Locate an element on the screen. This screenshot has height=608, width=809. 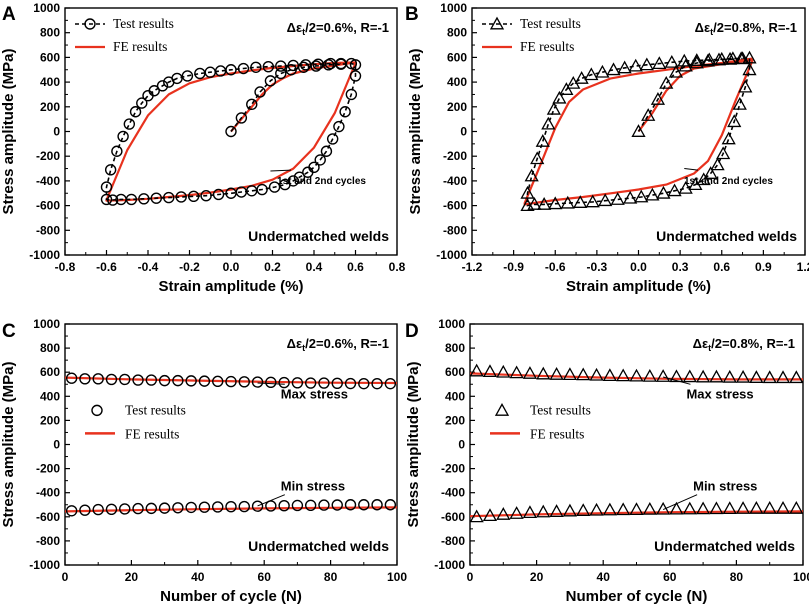
x-tick-label: -0.6 is located at coordinates (555, 267).